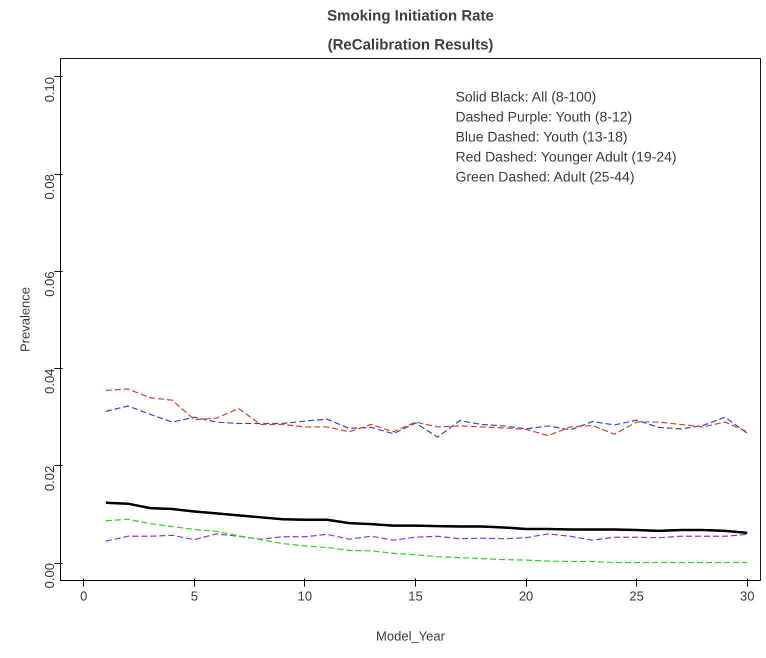  What do you see at coordinates (411, 636) in the screenshot?
I see `x-axis-title: Model_Year` at bounding box center [411, 636].